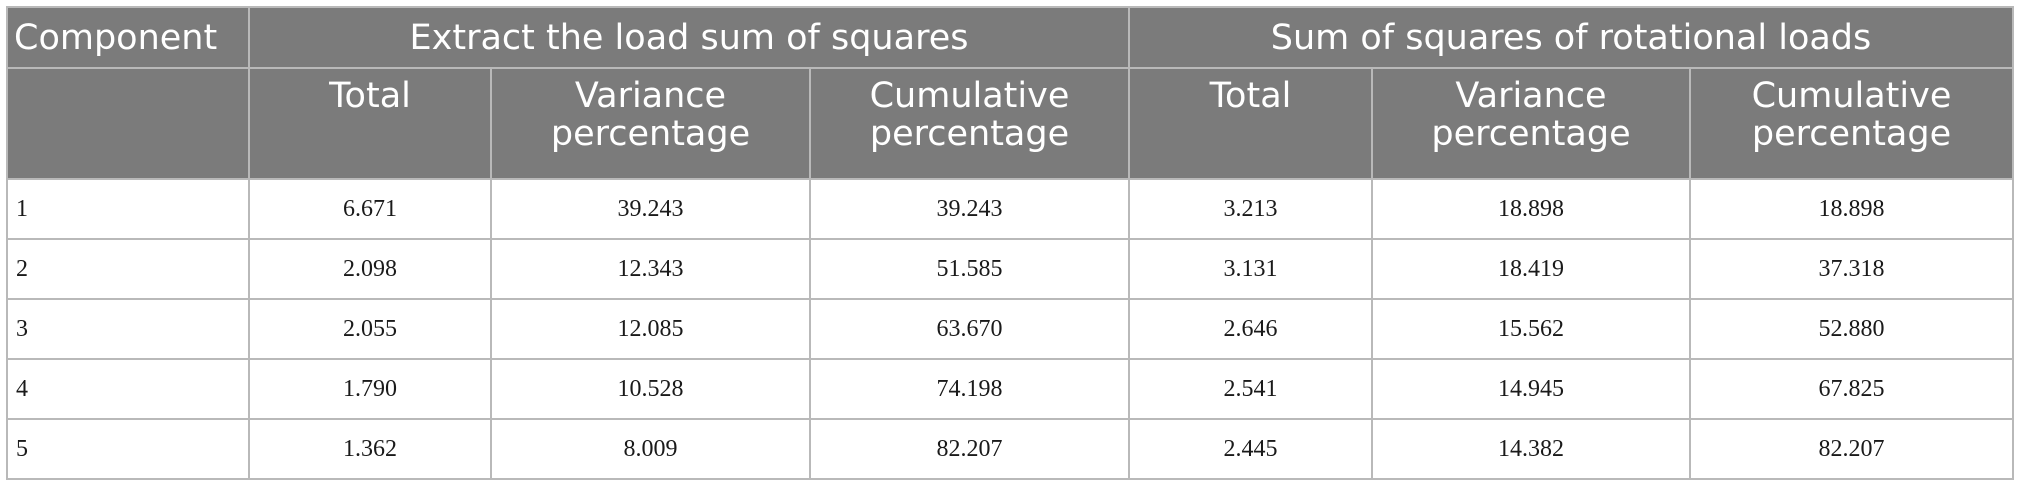 The width and height of the screenshot is (2018, 490). Describe the element at coordinates (1250, 209) in the screenshot. I see `table-cell: 3.213` at that location.